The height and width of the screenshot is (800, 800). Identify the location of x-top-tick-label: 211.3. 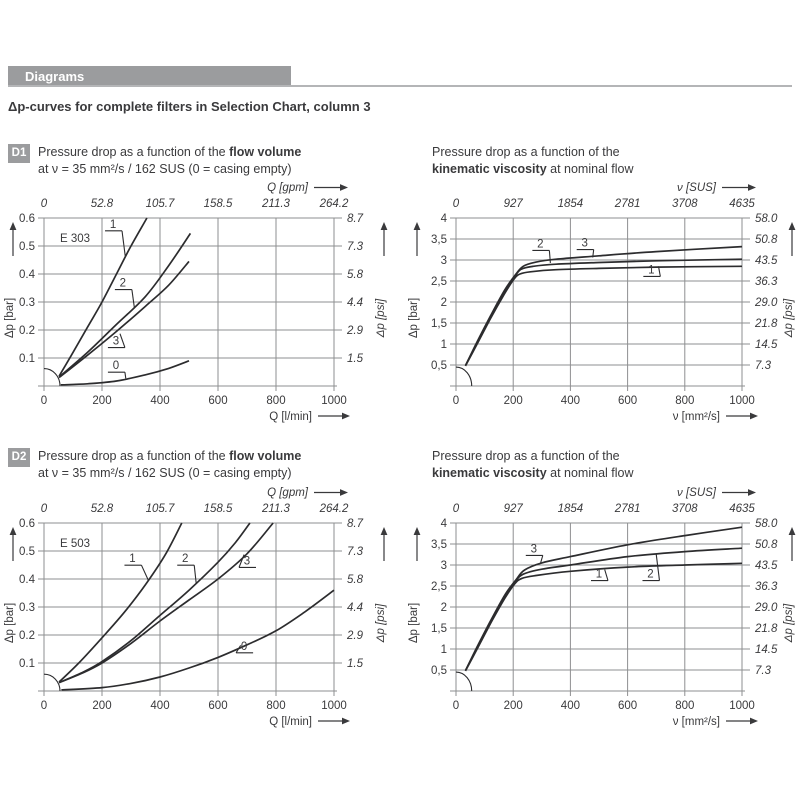
(276, 509).